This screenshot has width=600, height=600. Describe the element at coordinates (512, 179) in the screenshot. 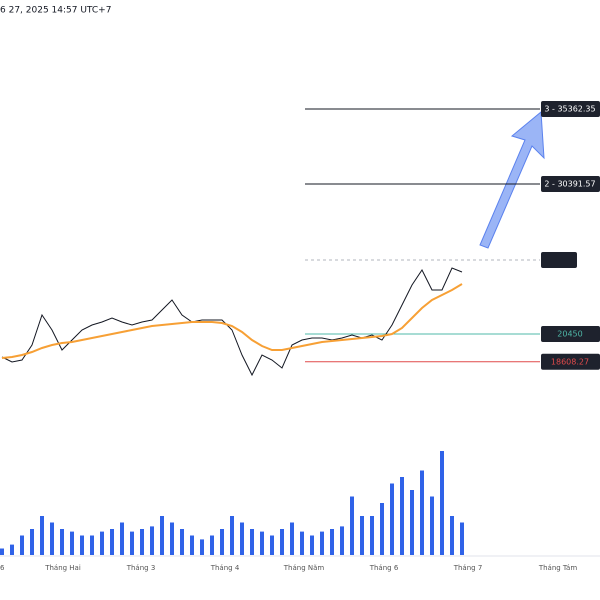

I see `target-arrow` at that location.